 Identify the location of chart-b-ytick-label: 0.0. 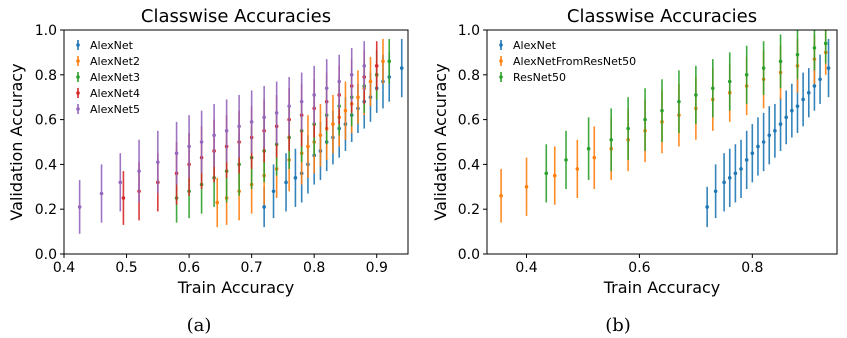
(469, 255).